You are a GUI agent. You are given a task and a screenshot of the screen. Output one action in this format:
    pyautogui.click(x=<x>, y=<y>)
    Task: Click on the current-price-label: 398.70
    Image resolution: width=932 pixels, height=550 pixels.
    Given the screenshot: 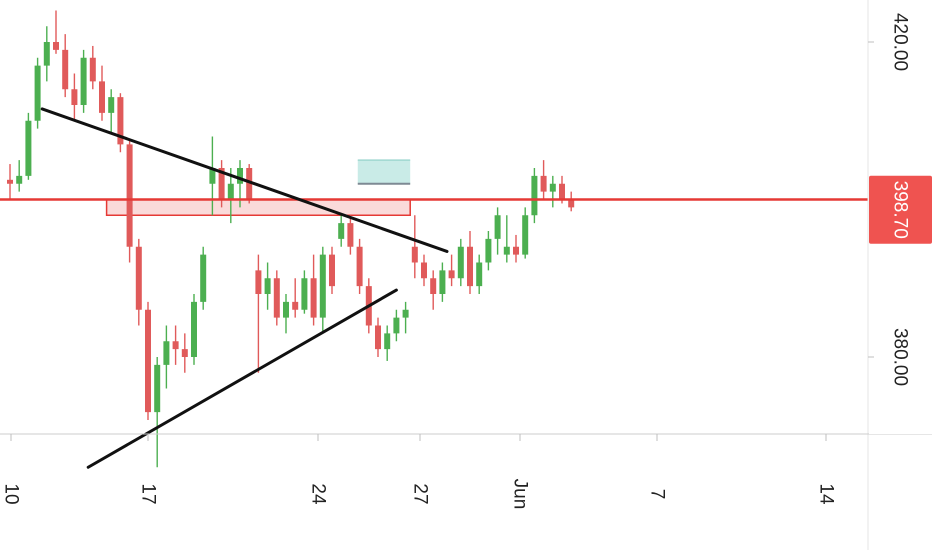 What is the action you would take?
    pyautogui.click(x=900, y=210)
    